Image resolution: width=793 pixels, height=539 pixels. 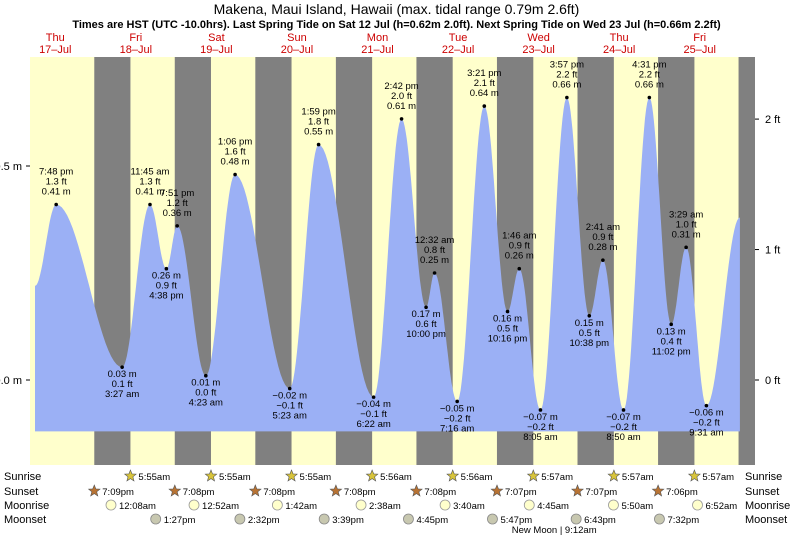 I want to click on tide-label-18-0: 3:57 pm, so click(x=567, y=65).